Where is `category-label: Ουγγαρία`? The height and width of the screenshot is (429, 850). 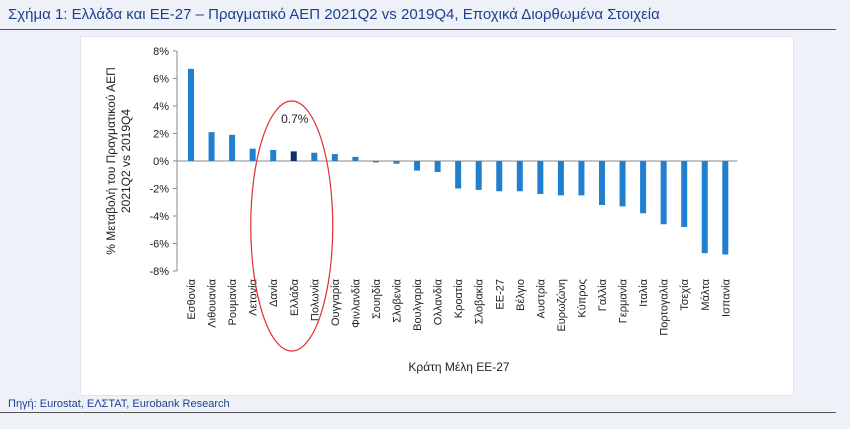
category-label: Ουγγαρία is located at coordinates (336, 302).